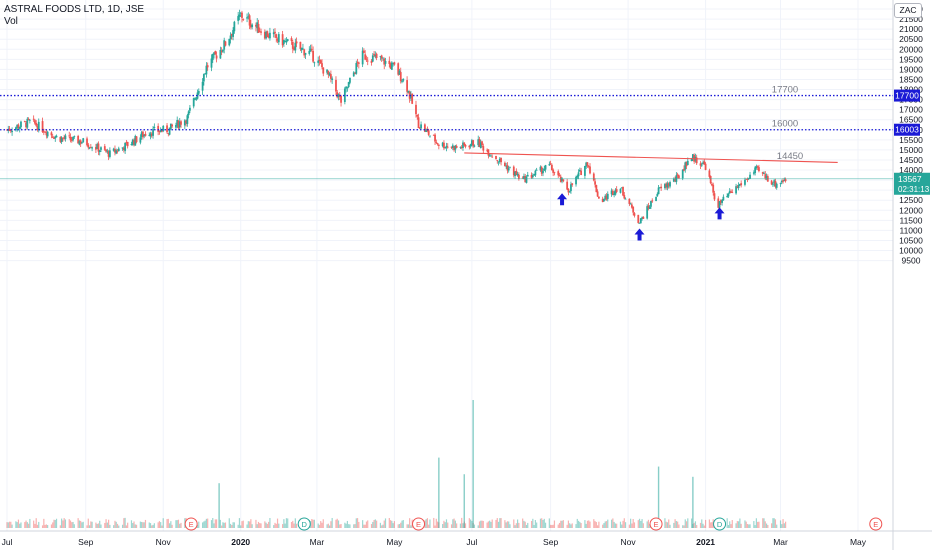 The image size is (932, 550). Describe the element at coordinates (908, 10) in the screenshot. I see `currency-badge: ZAC` at that location.